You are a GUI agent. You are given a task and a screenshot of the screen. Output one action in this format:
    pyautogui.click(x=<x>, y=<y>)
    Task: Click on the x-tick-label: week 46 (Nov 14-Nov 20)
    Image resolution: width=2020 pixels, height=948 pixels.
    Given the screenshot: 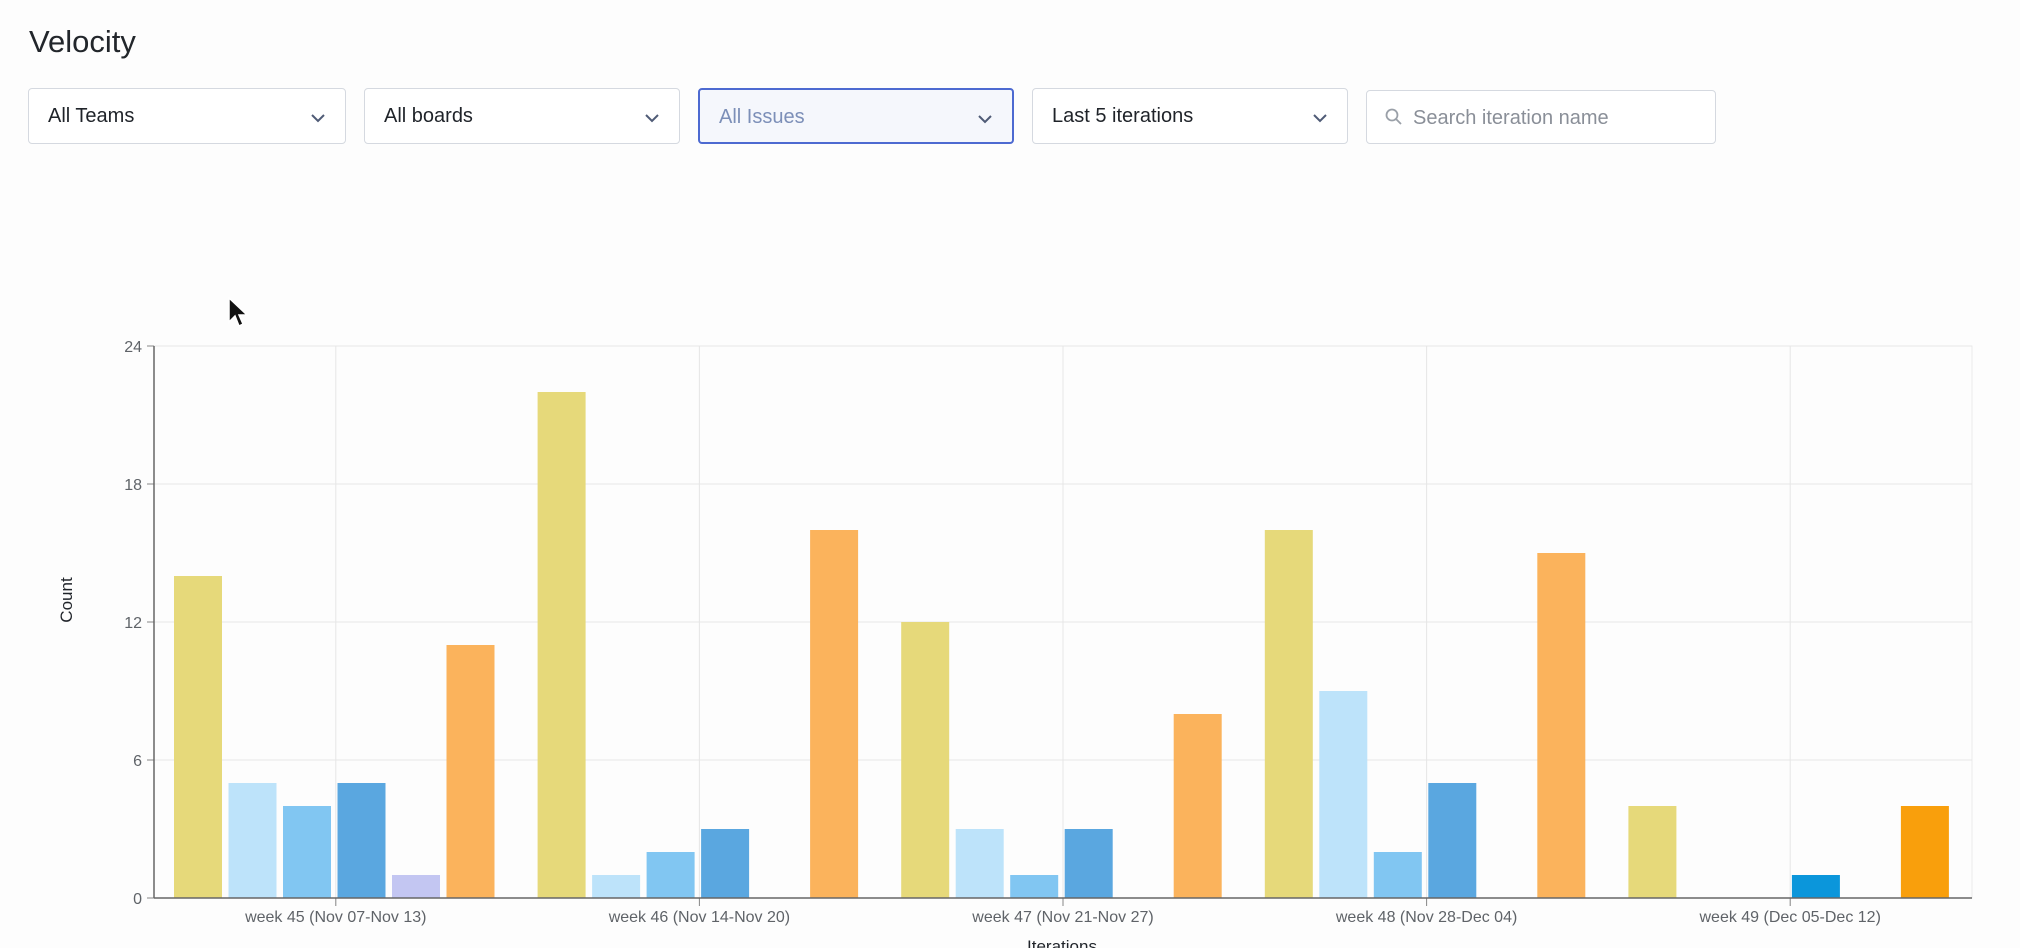 What is the action you would take?
    pyautogui.click(x=699, y=917)
    